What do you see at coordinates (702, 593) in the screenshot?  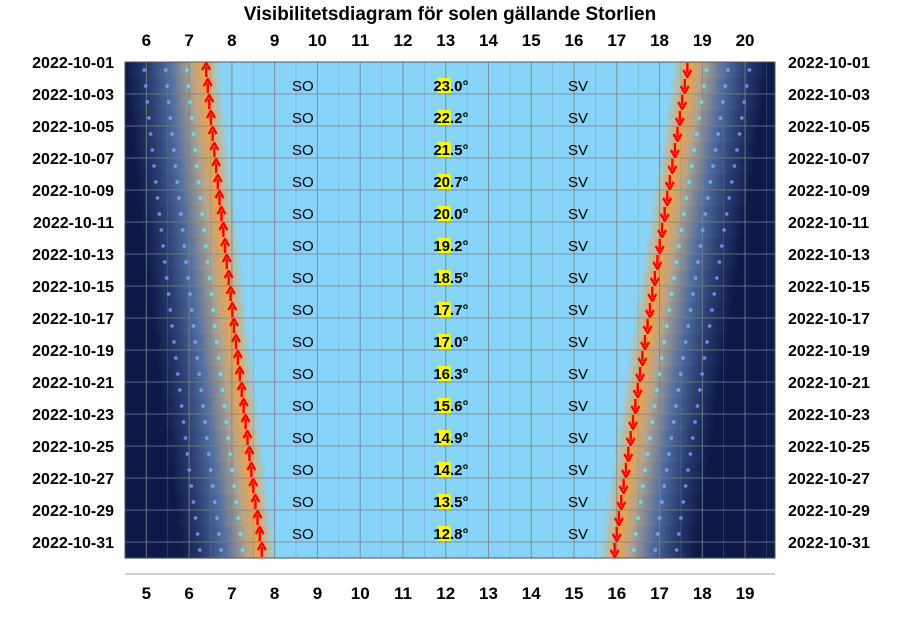 I see `bottom-hour-label: 18` at bounding box center [702, 593].